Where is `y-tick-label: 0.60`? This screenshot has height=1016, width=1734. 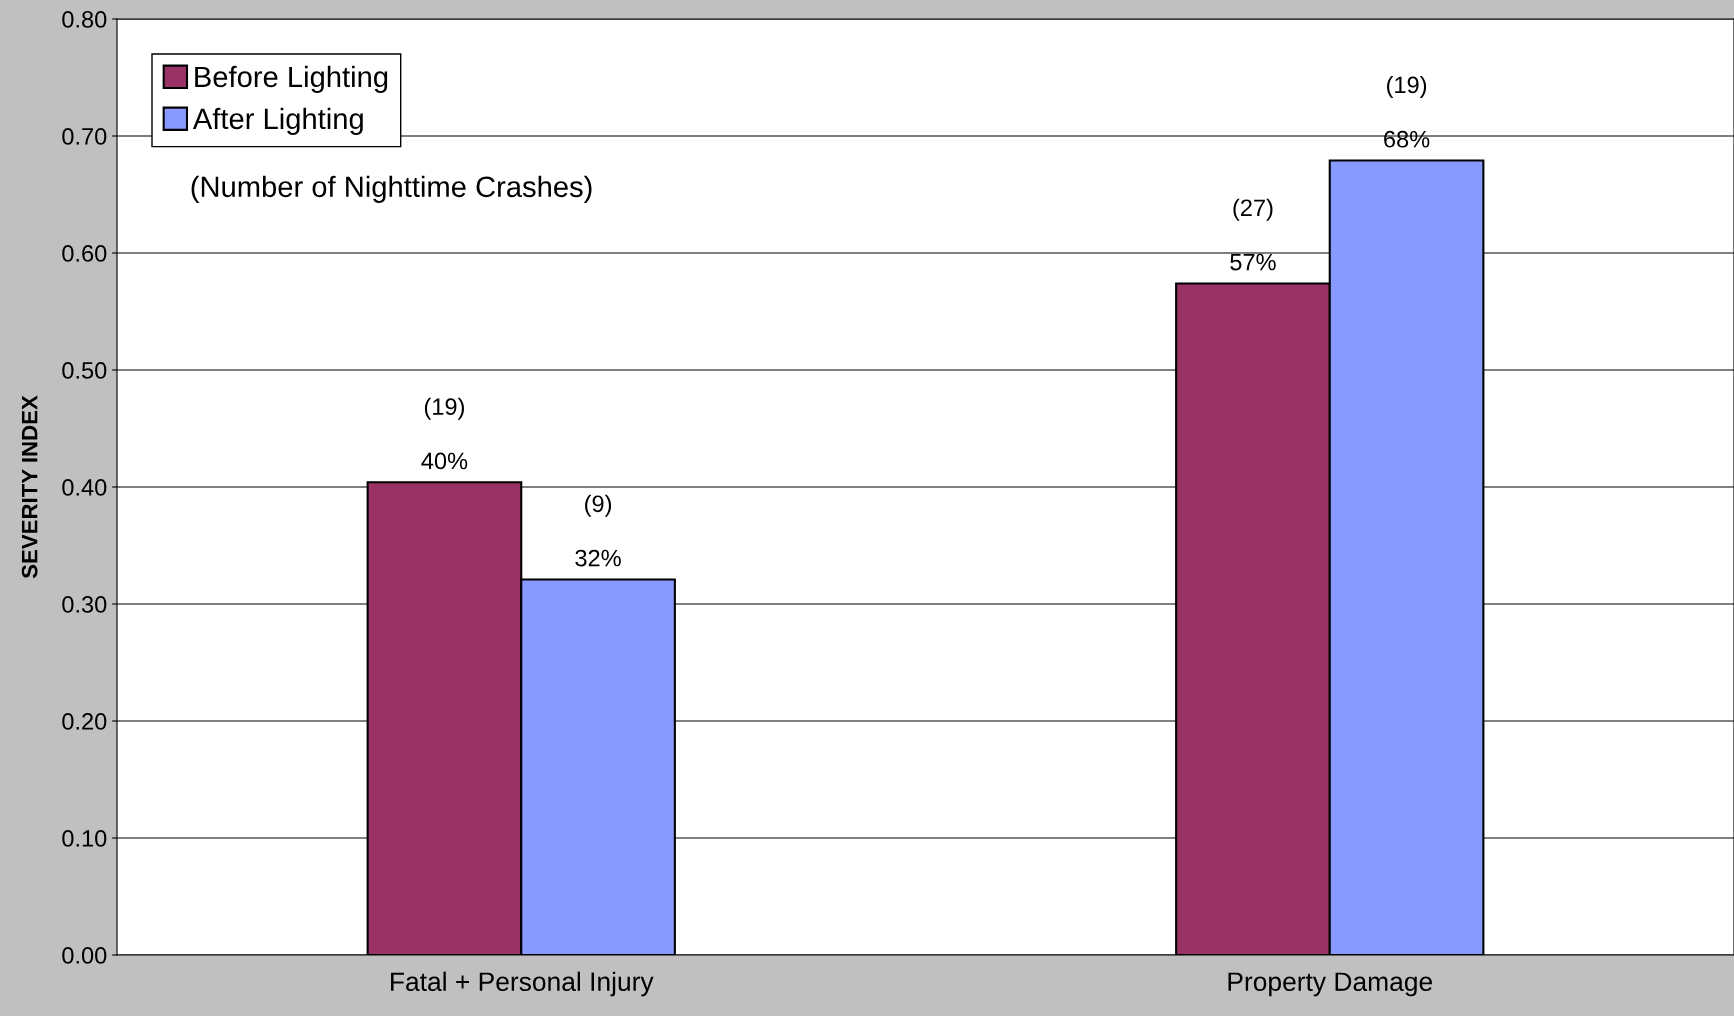
y-tick-label: 0.60 is located at coordinates (84, 253).